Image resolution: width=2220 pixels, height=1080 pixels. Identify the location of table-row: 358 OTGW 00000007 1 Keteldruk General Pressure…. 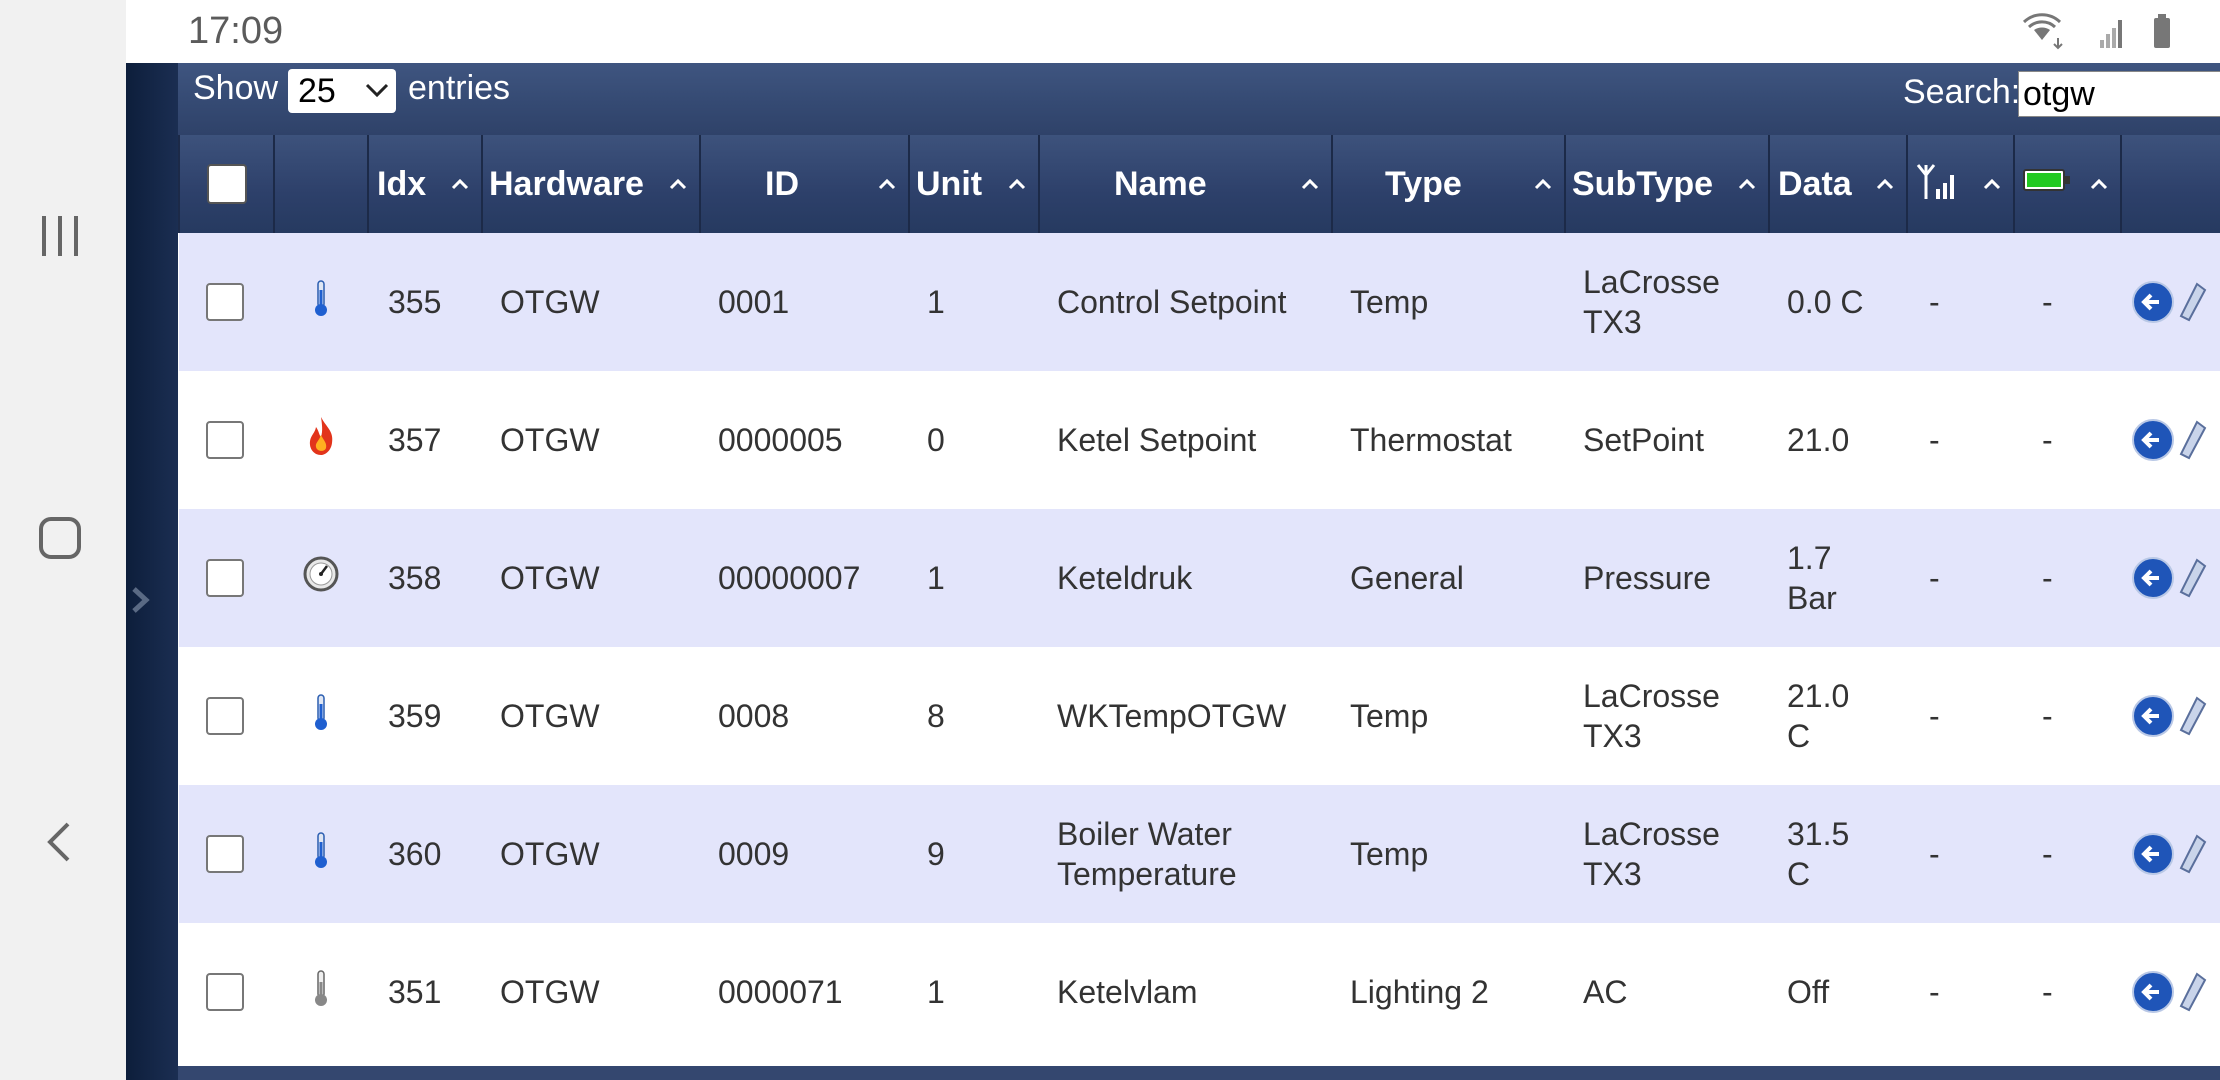
(1199, 578).